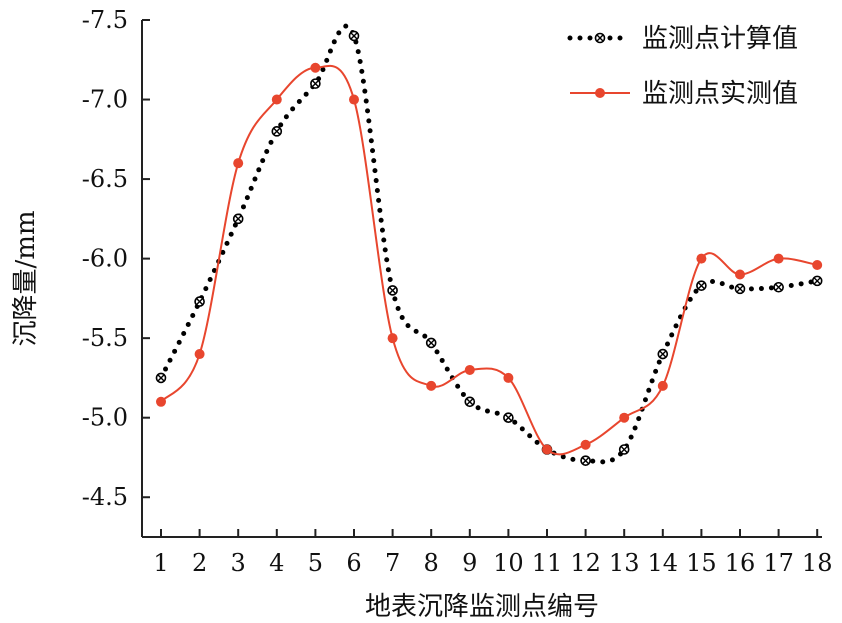 Image resolution: width=842 pixels, height=623 pixels. I want to click on x-tick-label: 1, so click(160, 563).